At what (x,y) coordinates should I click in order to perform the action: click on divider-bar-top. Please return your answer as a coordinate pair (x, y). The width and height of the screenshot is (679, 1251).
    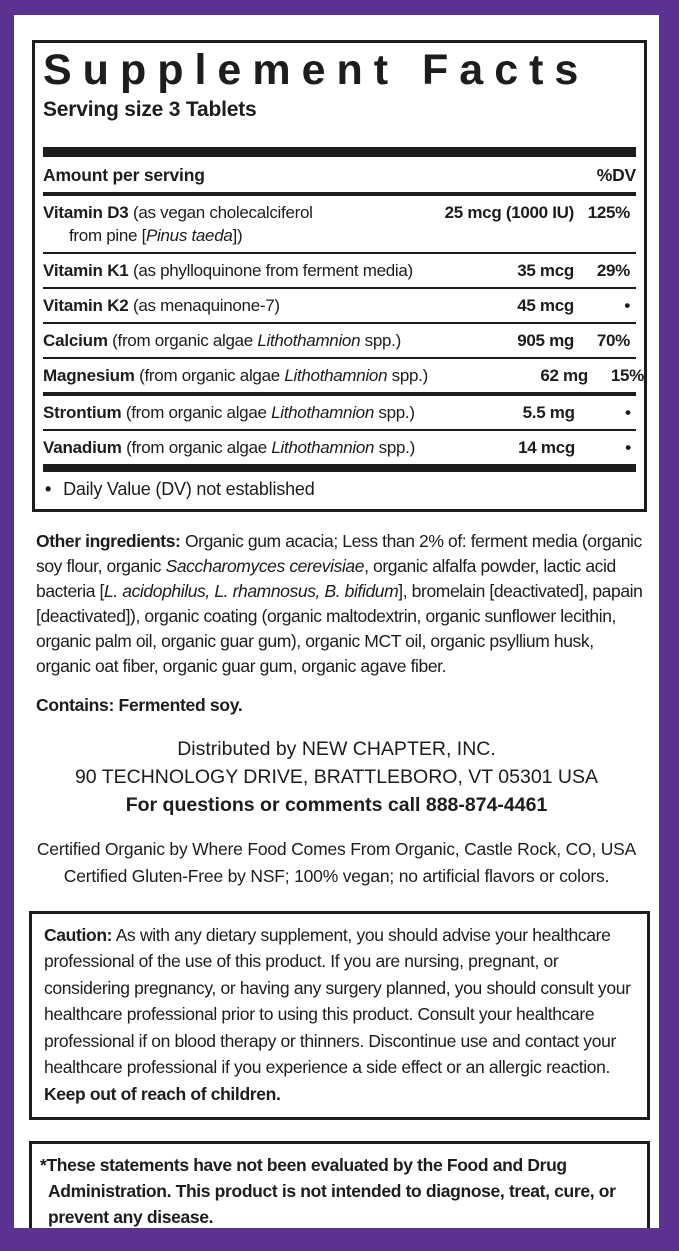
    Looking at the image, I should click on (339, 151).